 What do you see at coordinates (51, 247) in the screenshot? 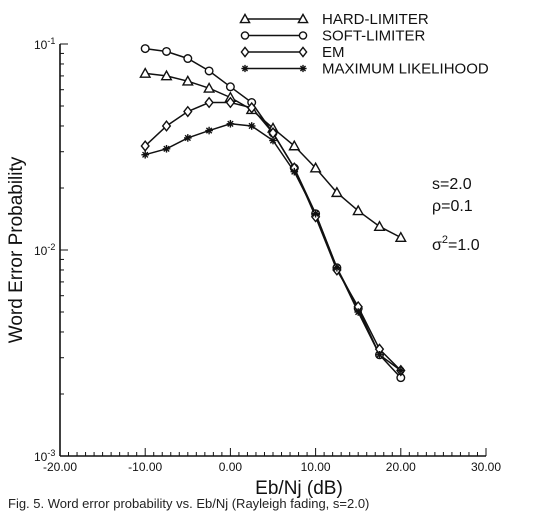
I see `y-tick-exponent: -2` at bounding box center [51, 247].